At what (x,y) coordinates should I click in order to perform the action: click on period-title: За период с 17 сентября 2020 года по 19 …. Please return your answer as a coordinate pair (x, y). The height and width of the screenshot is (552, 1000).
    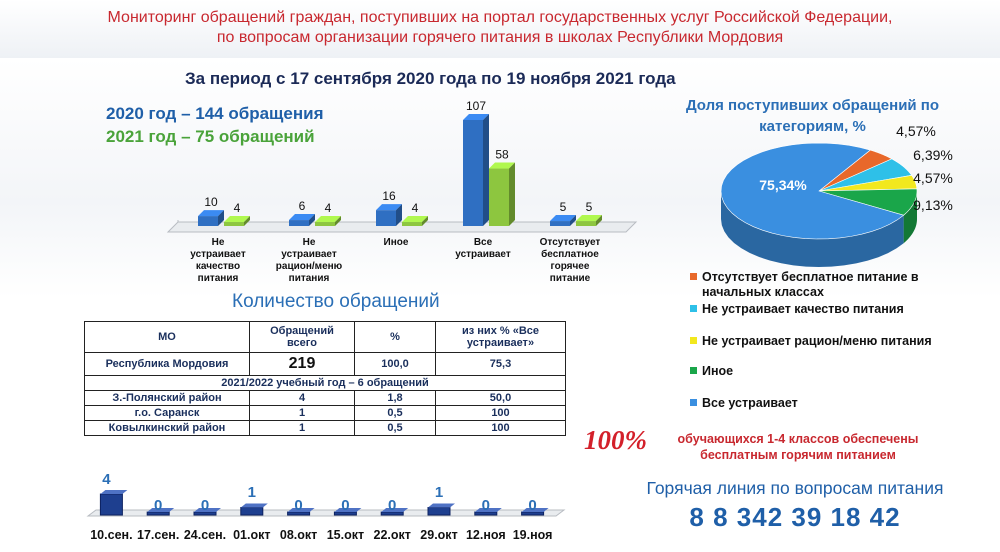
    Looking at the image, I should click on (430, 78).